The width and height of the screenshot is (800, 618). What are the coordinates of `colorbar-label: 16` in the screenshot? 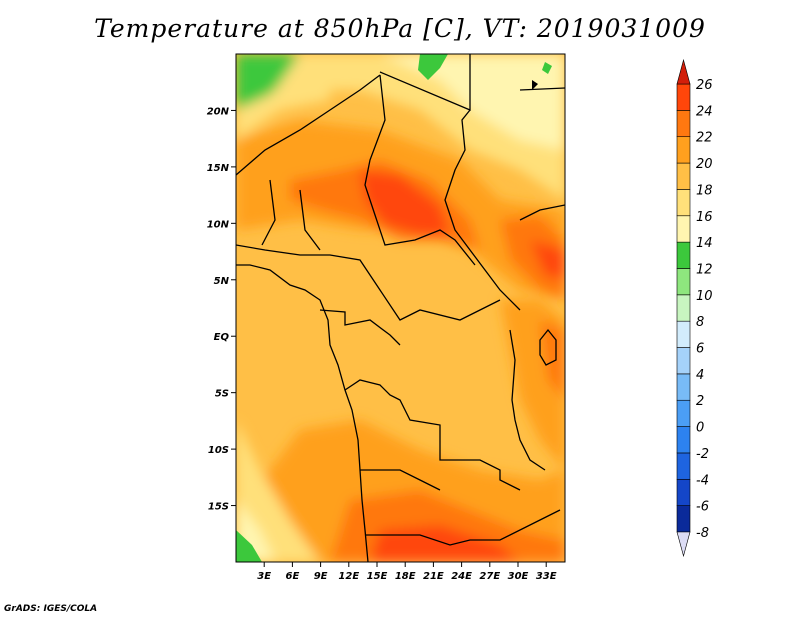 It's located at (704, 217).